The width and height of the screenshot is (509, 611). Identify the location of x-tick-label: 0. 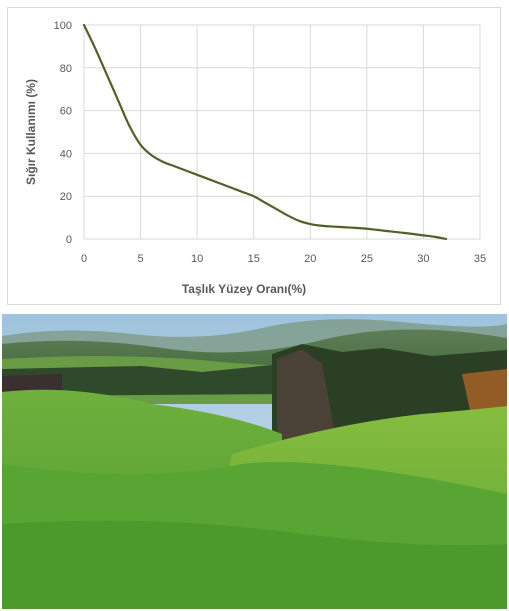
(84, 259).